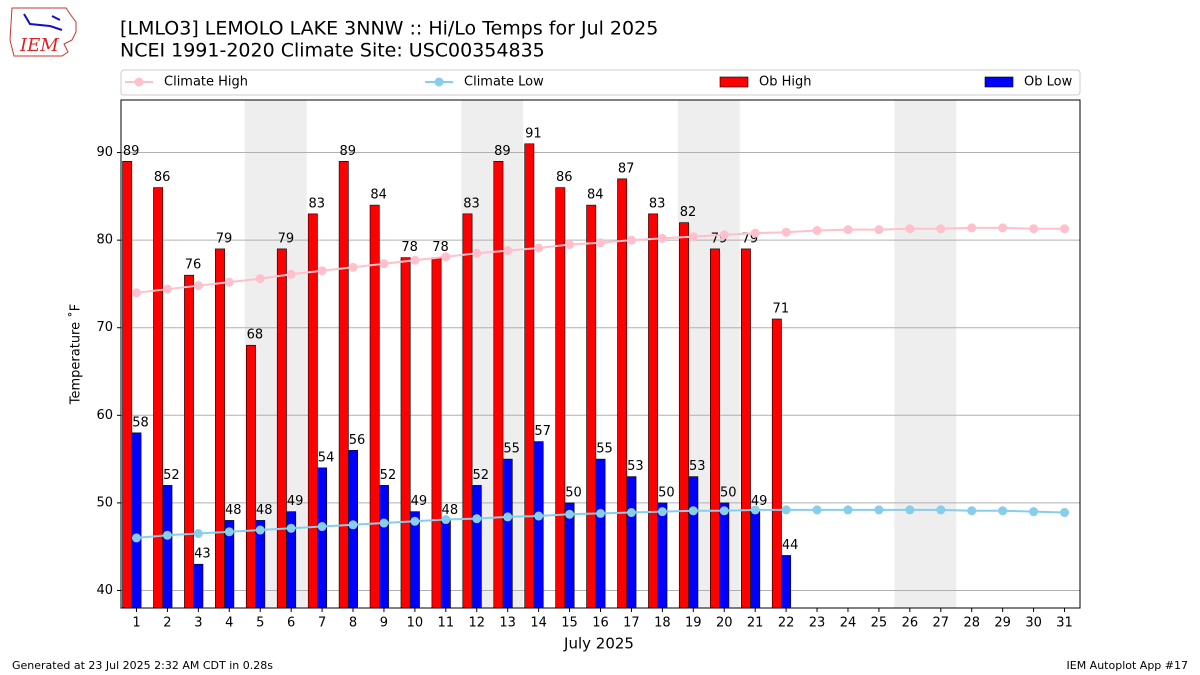  I want to click on data-label: 82, so click(688, 212).